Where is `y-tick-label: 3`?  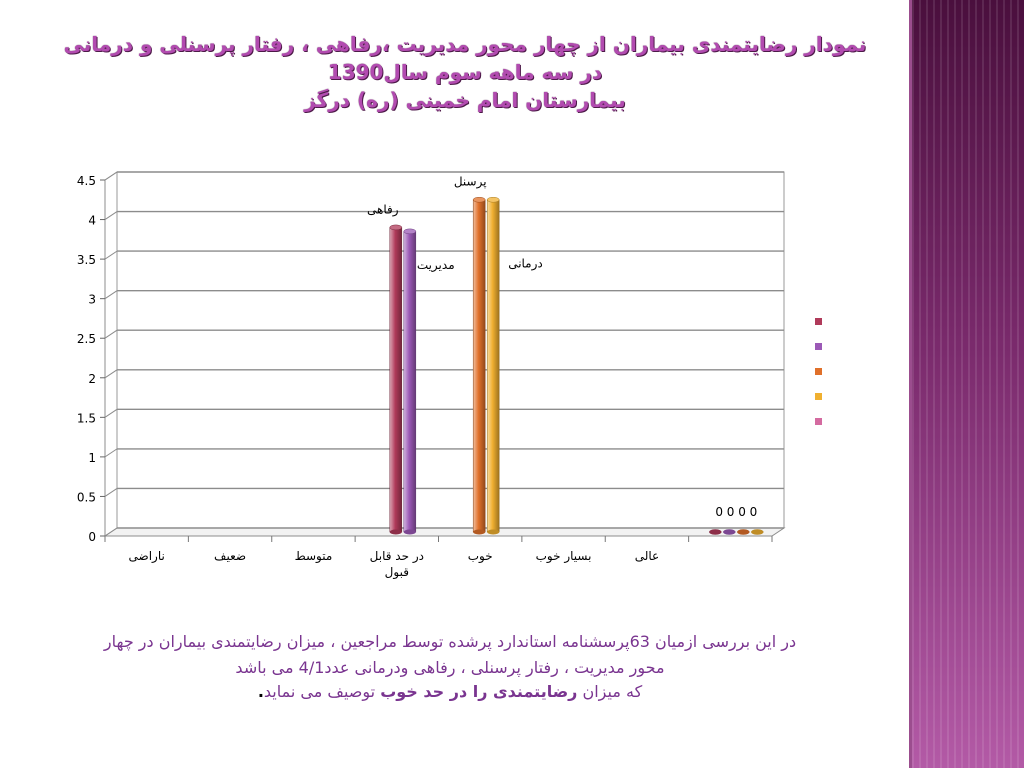 y-tick-label: 3 is located at coordinates (92, 300).